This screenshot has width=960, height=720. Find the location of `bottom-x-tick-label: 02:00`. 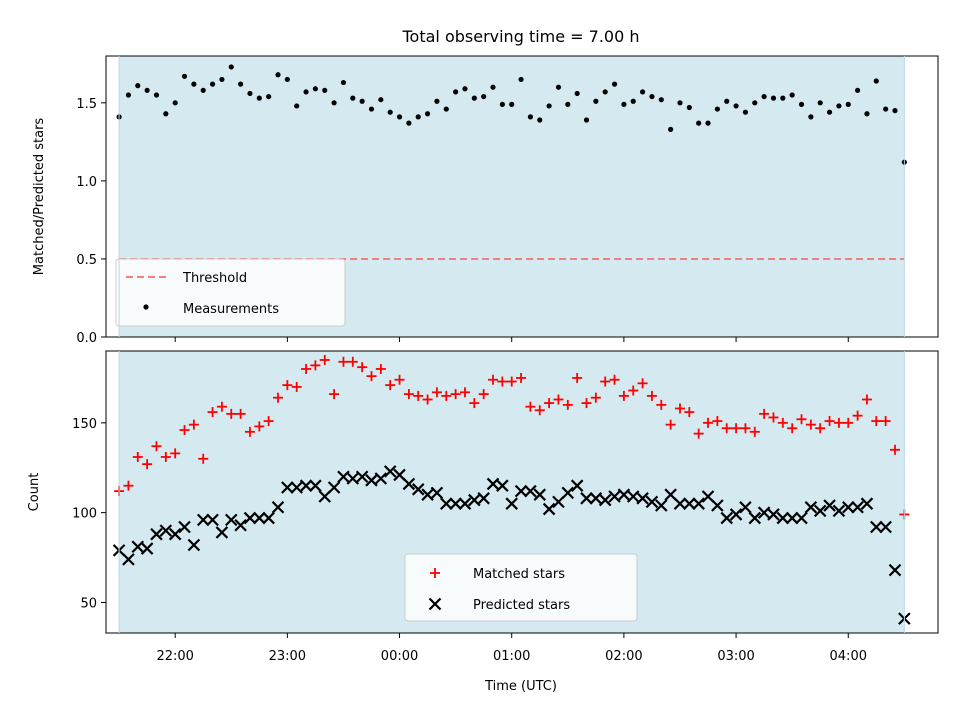

bottom-x-tick-label: 02:00 is located at coordinates (623, 656).